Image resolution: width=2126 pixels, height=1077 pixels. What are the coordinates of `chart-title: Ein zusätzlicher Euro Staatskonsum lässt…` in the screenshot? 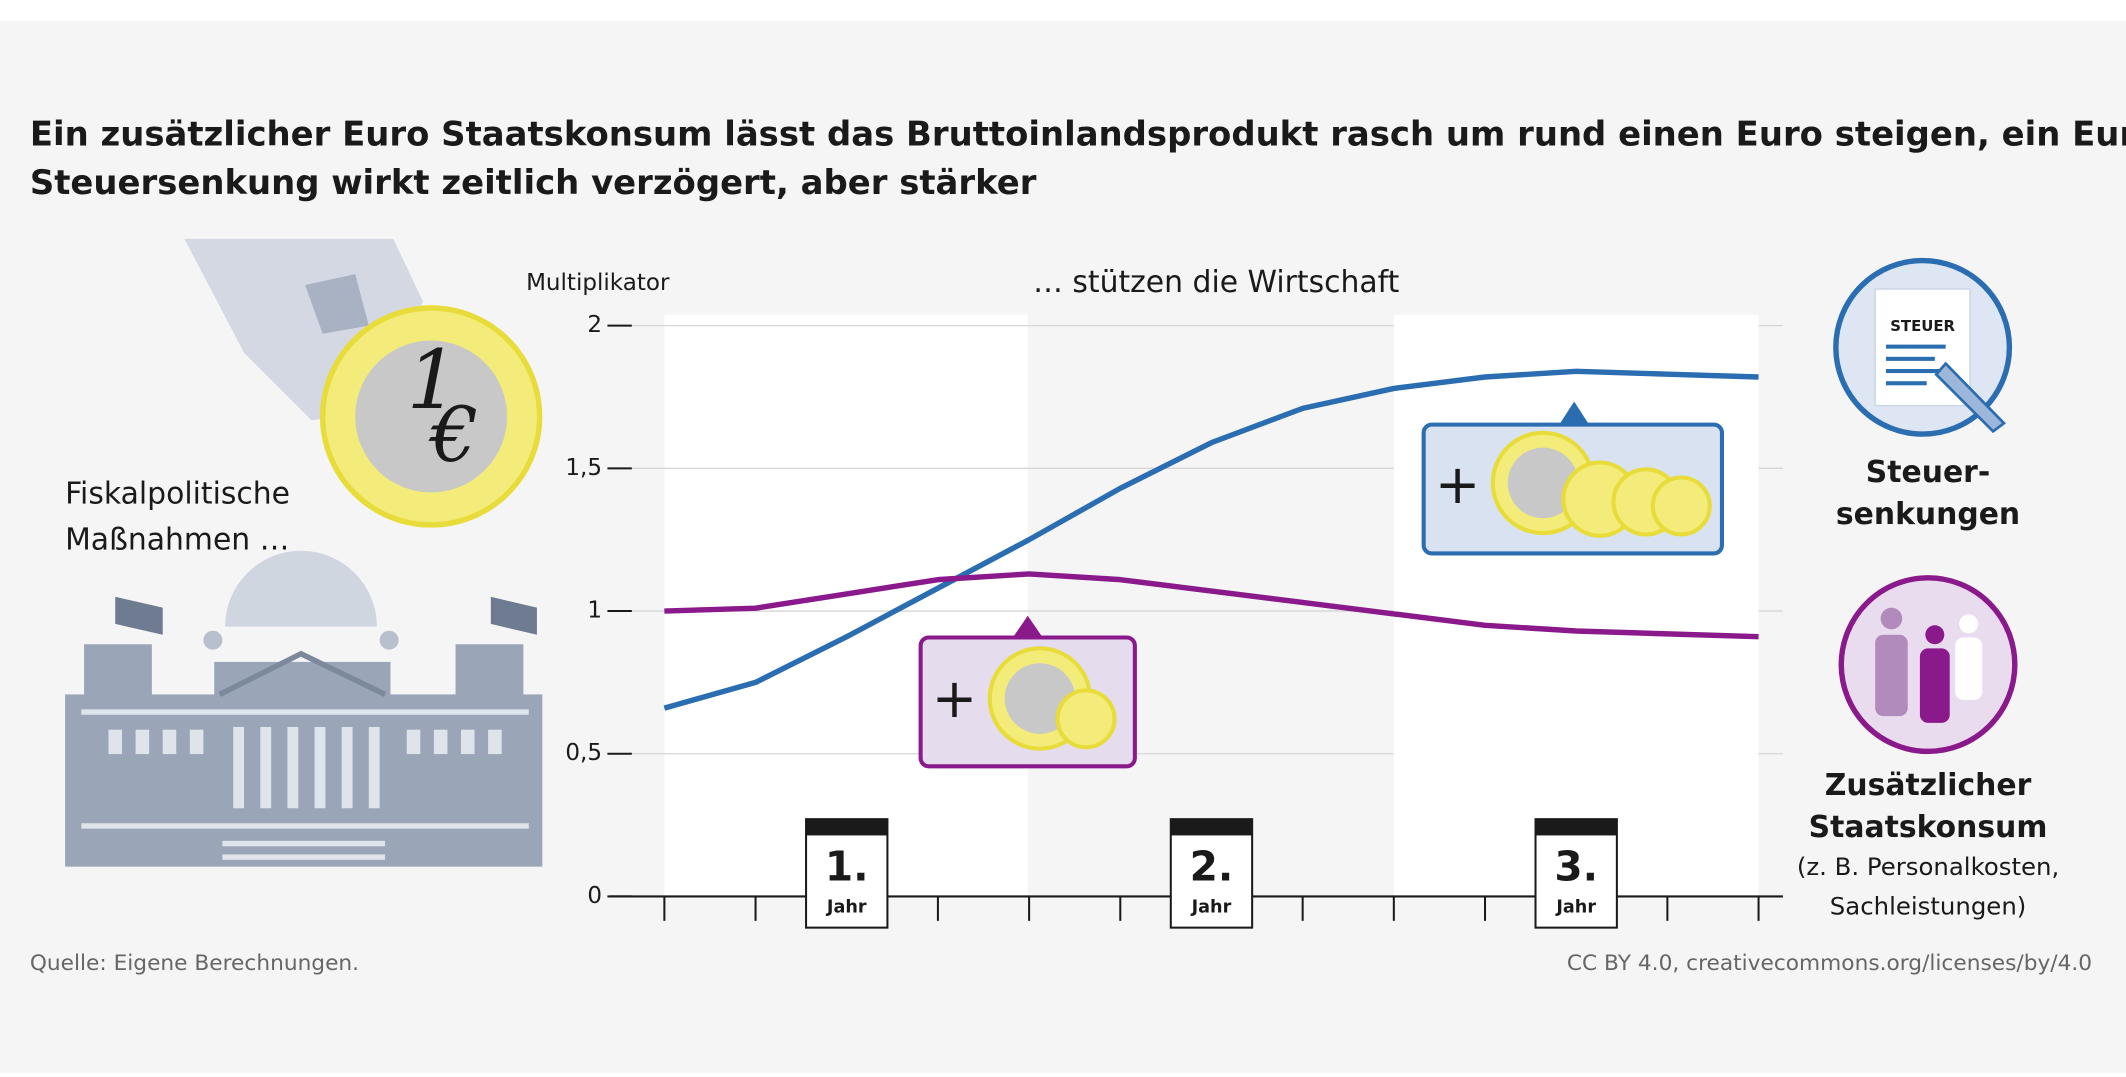 It's located at (1078, 158).